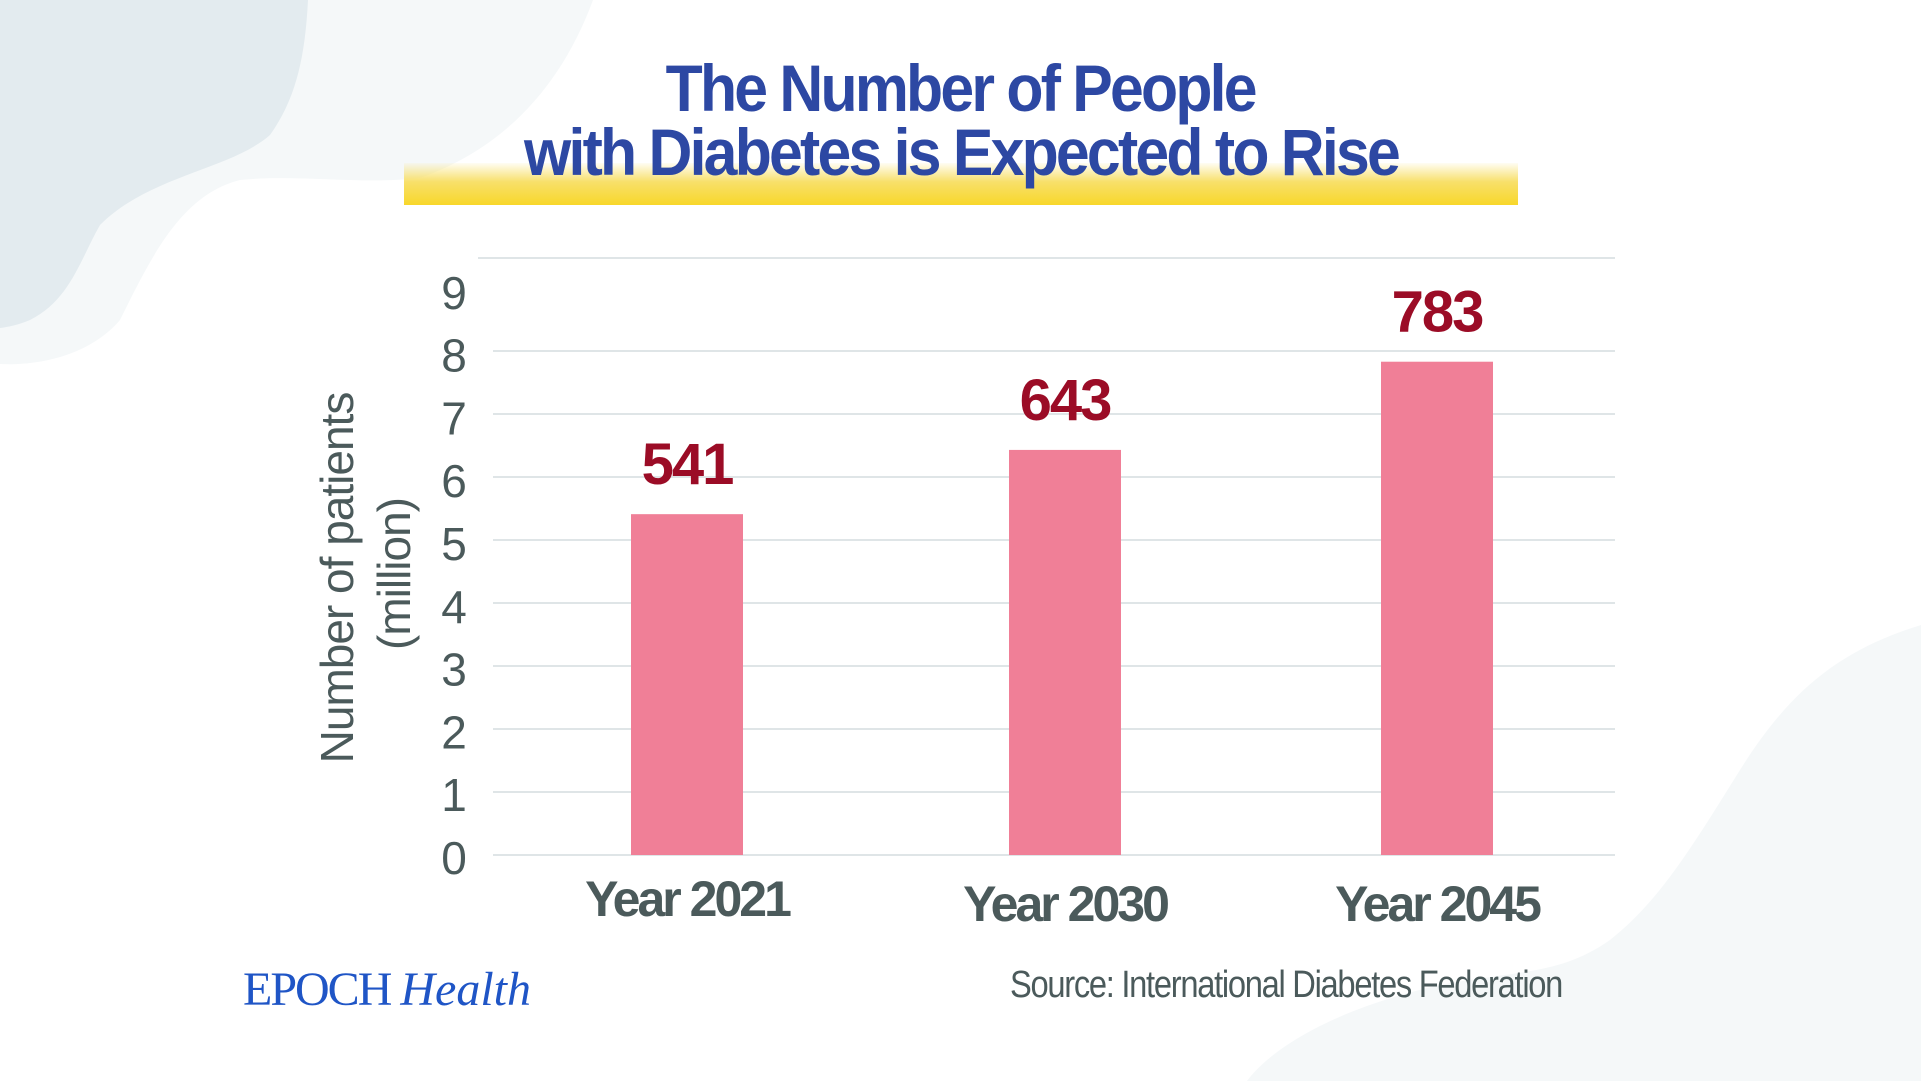 The height and width of the screenshot is (1081, 1921). I want to click on x-tick-label: Year 2030, so click(1065, 904).